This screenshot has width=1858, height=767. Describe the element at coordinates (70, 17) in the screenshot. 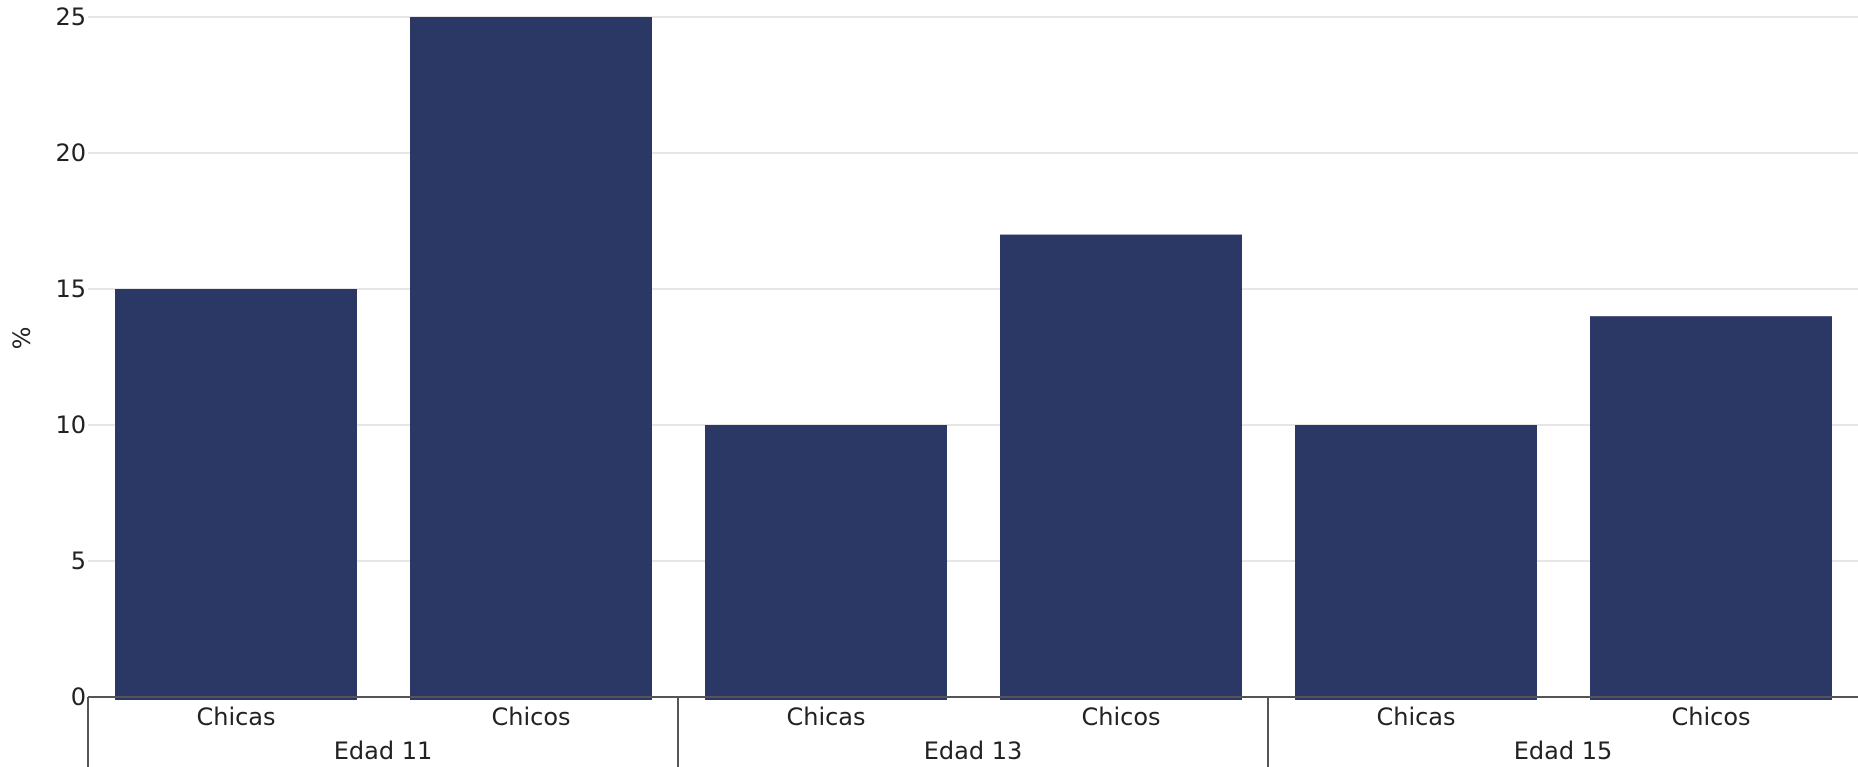

I see `y-tick-label: 25` at that location.